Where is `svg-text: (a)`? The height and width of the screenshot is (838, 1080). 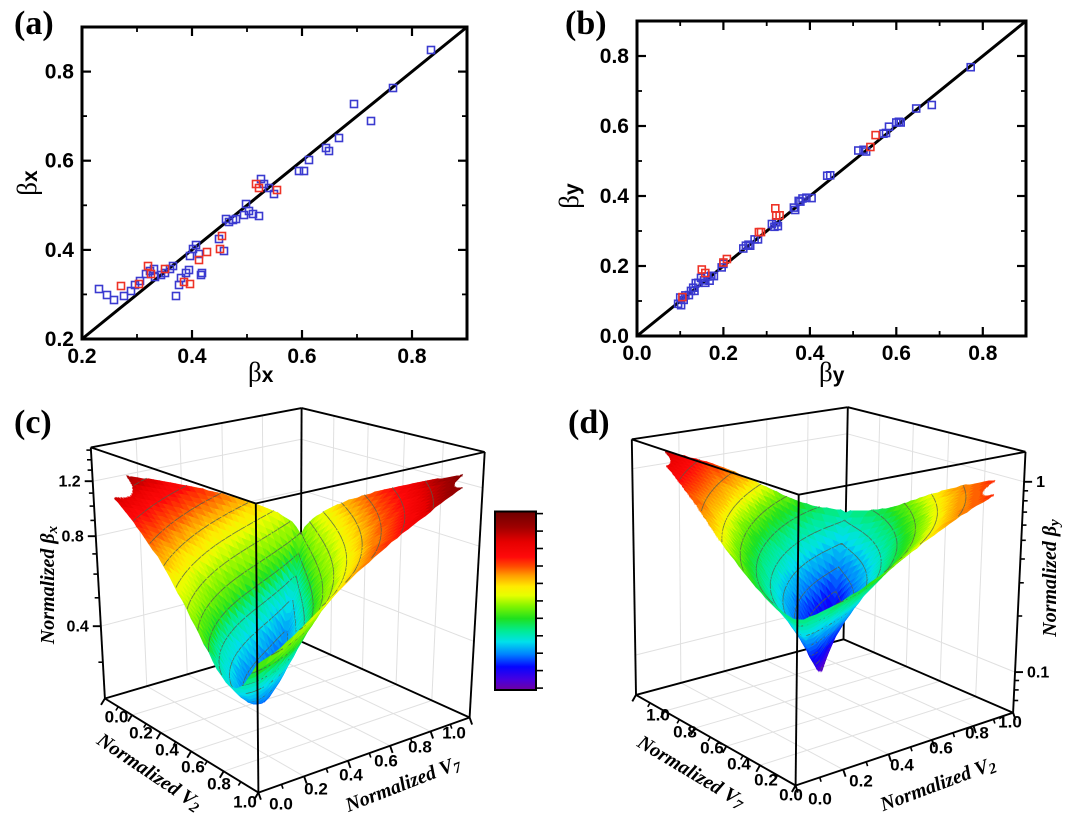 svg-text: (a) is located at coordinates (34, 23).